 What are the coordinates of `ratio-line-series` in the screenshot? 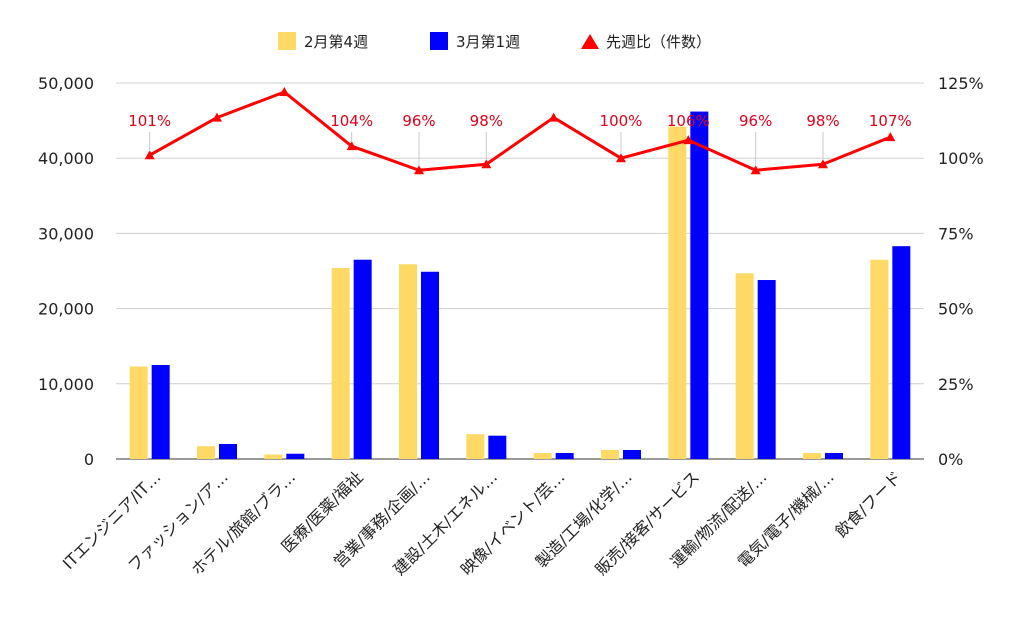 It's located at (520, 131).